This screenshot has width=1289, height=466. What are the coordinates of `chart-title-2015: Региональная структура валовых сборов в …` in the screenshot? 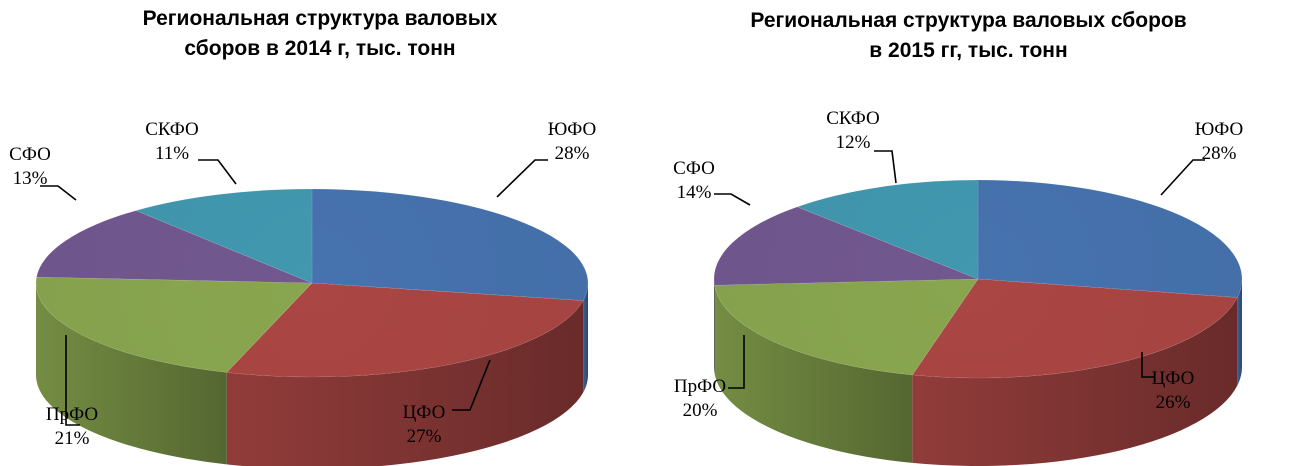 It's located at (968, 36).